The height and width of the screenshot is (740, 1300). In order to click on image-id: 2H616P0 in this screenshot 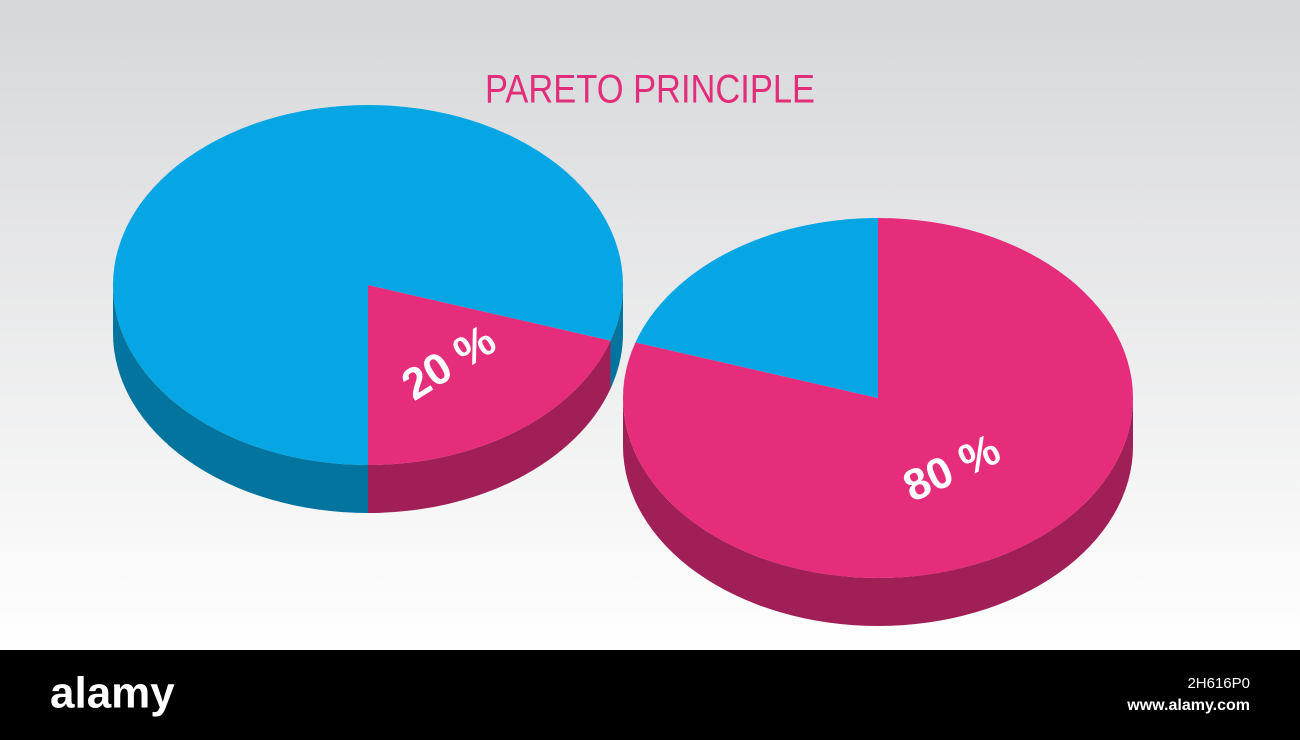, I will do `click(1218, 683)`.